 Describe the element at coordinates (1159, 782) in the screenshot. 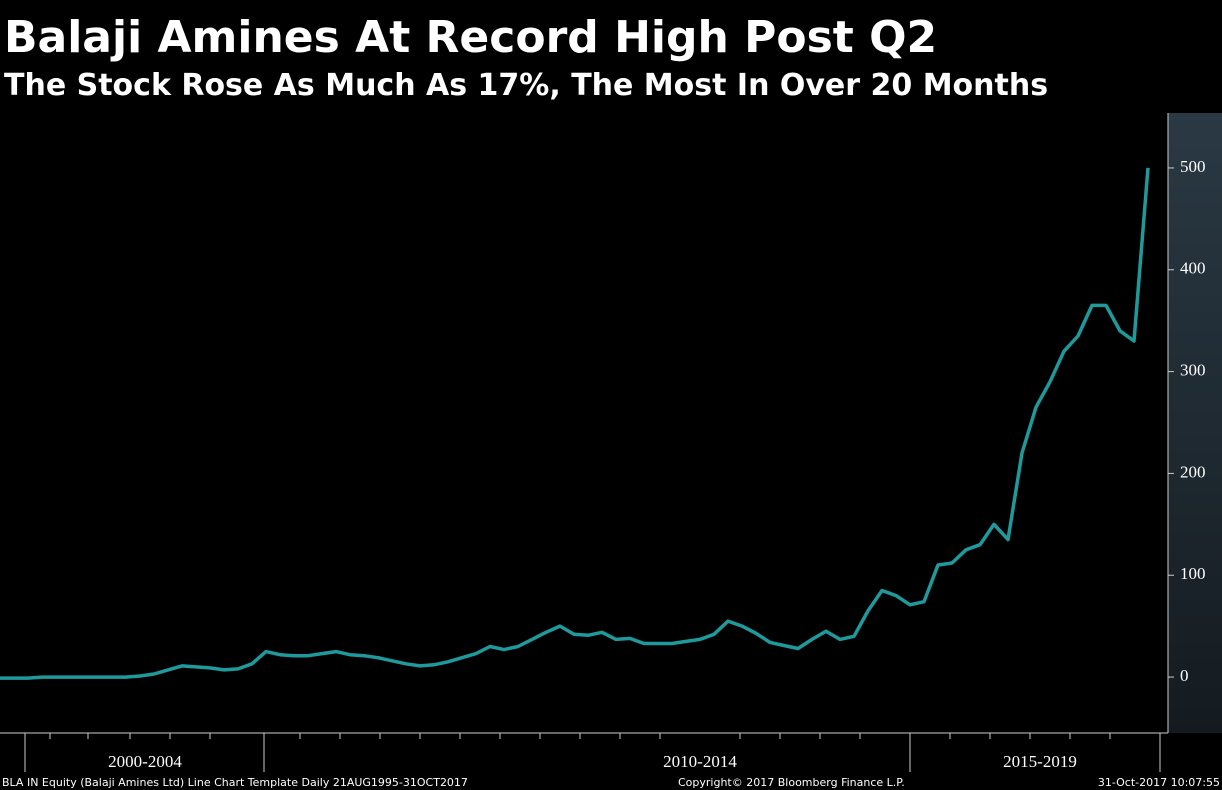

I see `footer-right: 31-Oct-2017 10:07:55` at that location.